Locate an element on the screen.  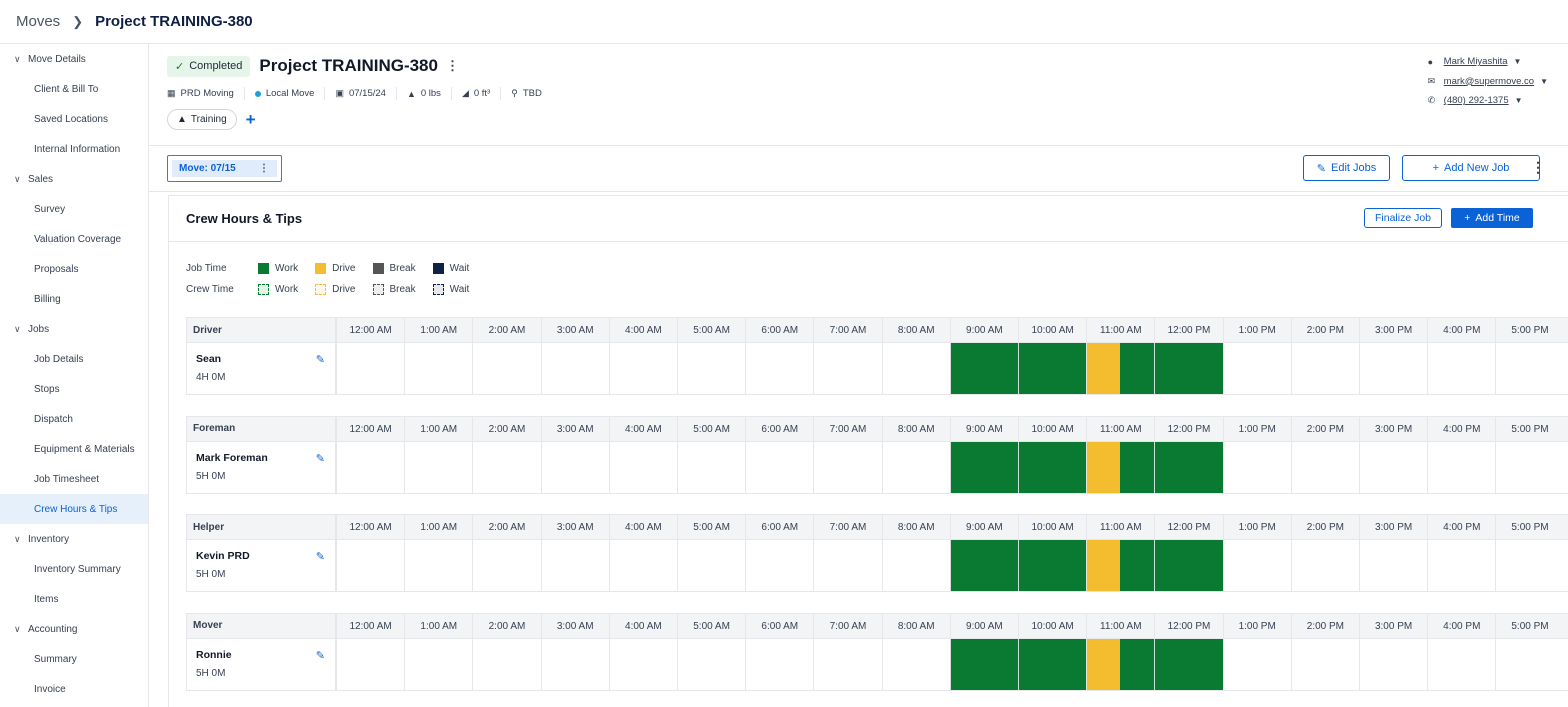
add-time-button: + Add Time is located at coordinates (1492, 218).